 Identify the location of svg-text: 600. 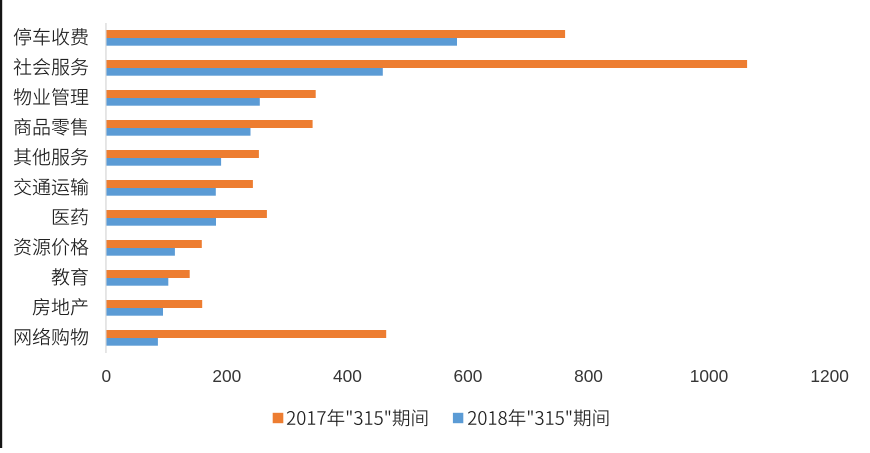
(467, 376).